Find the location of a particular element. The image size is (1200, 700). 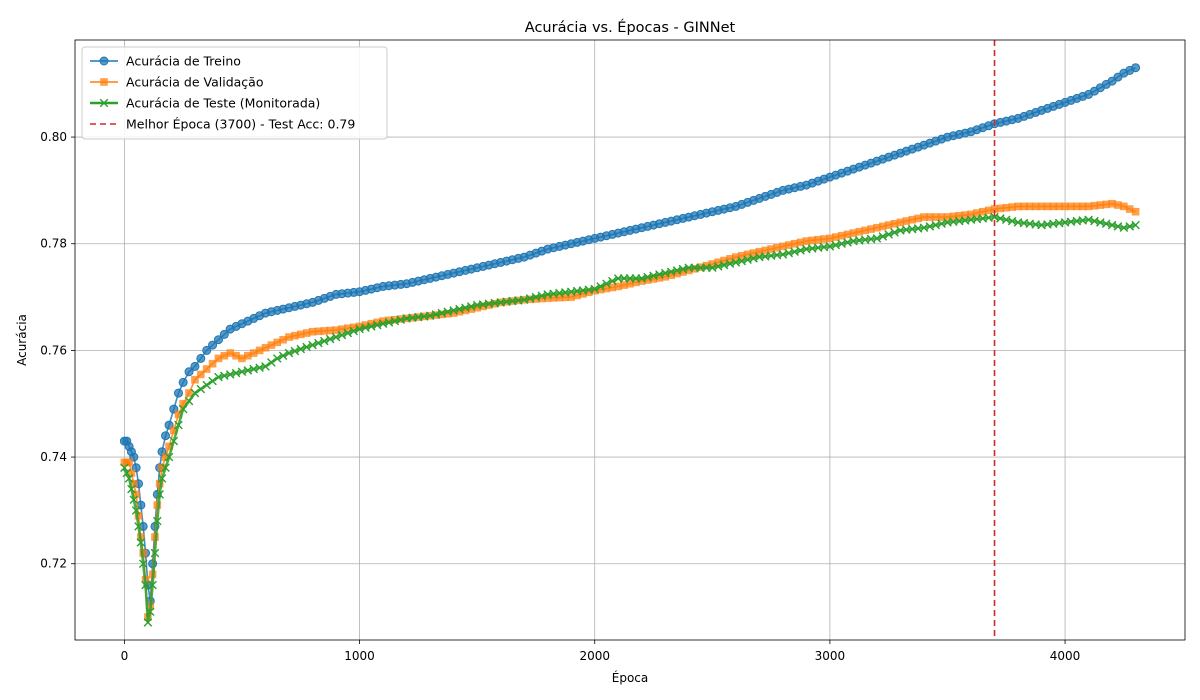

legend-entry-3: Acurácia de Teste (Monitorada) is located at coordinates (205, 103).